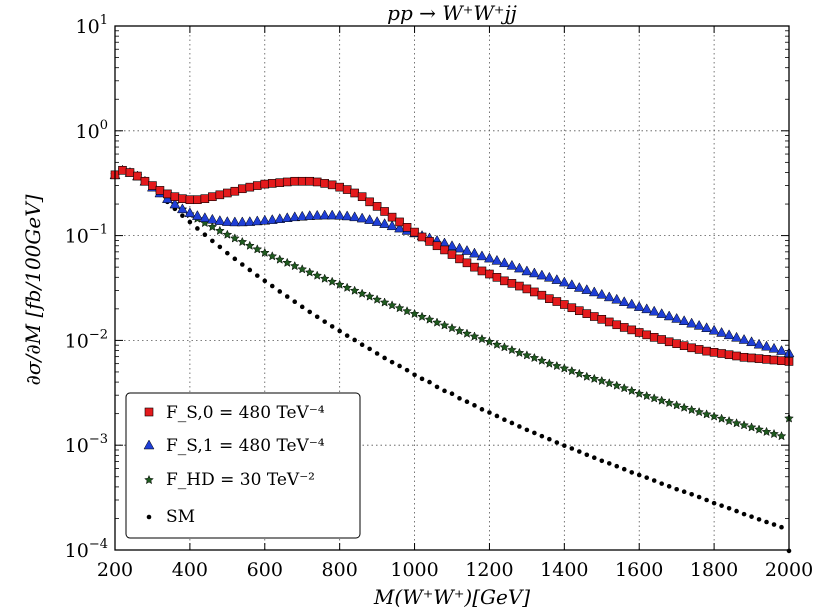  I want to click on y-tick-exponent: 0, so click(104, 125).